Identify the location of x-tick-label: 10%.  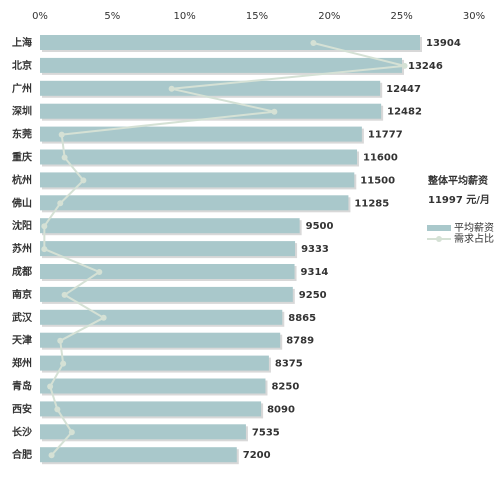
(185, 16).